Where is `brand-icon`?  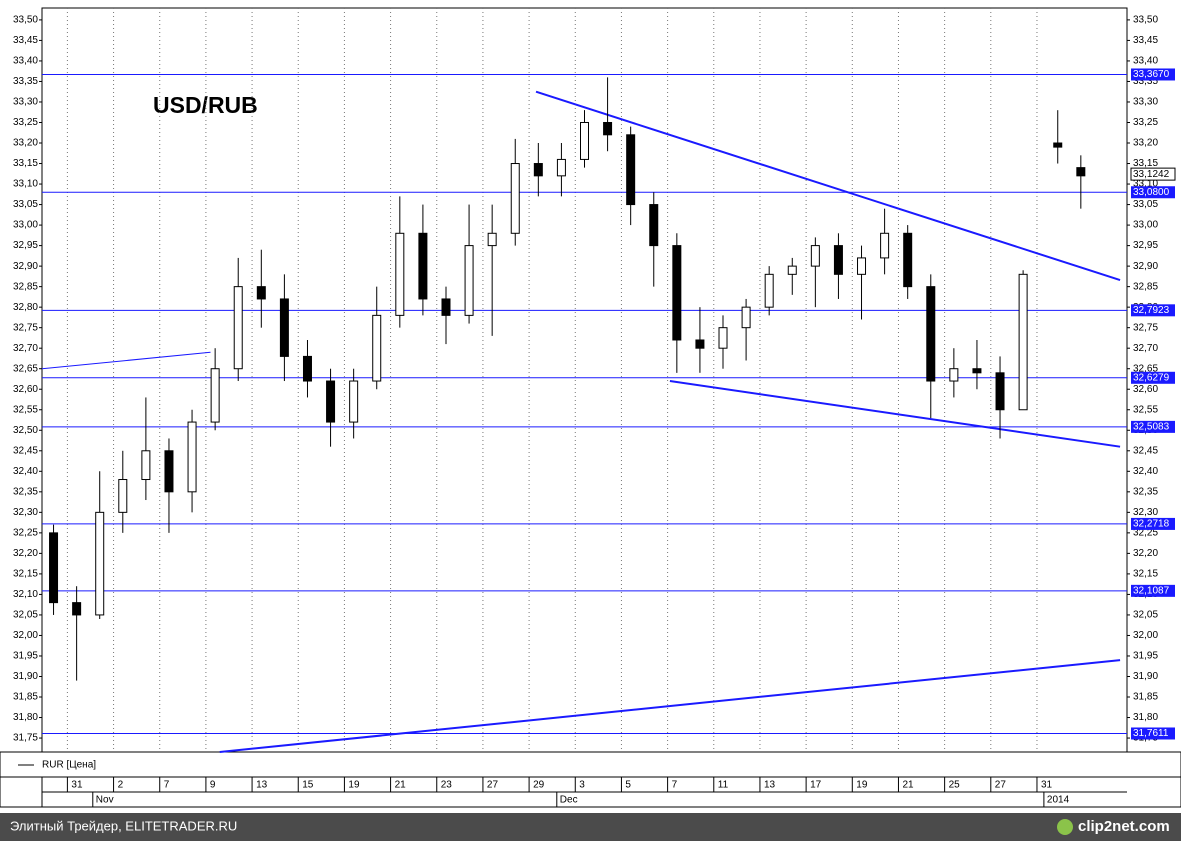 brand-icon is located at coordinates (1065, 827).